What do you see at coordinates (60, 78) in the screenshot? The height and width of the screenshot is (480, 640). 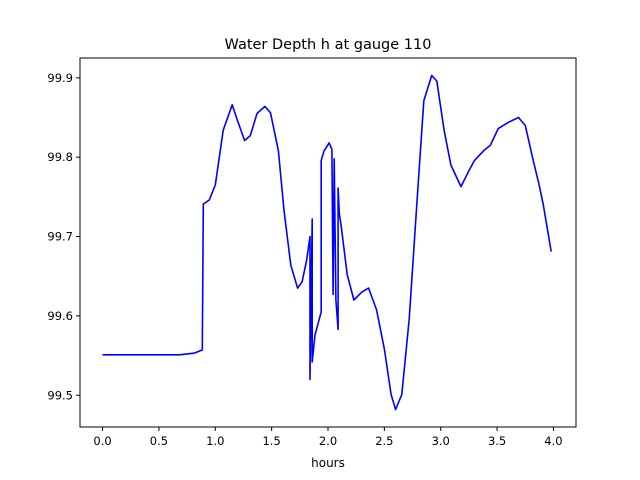 I see `y-tick-label: 99.9` at bounding box center [60, 78].